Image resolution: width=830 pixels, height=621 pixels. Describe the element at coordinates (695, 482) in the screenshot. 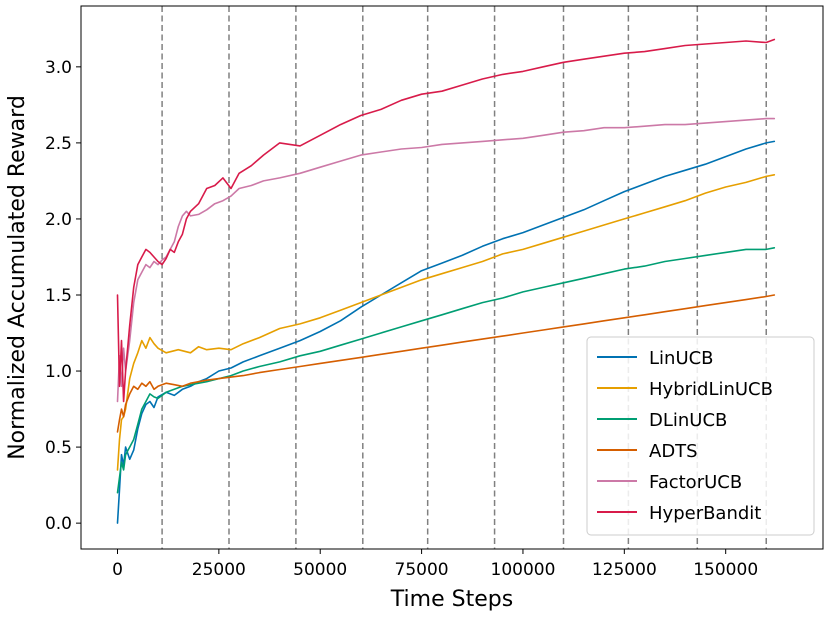

I see `legend-label-factorucb: FactorUCB` at that location.